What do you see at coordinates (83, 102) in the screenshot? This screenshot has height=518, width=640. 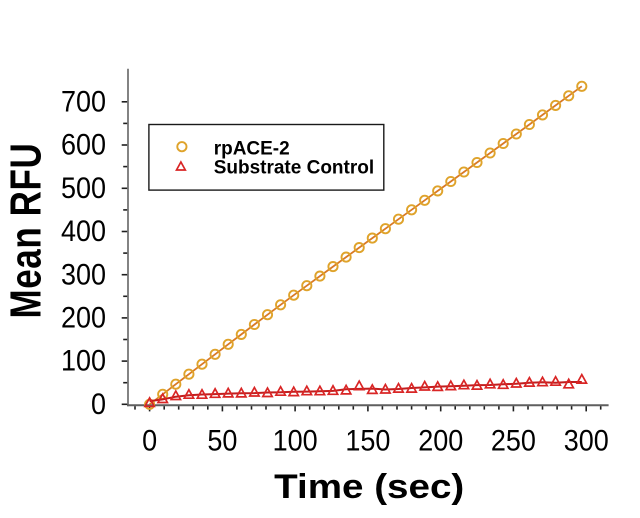 I see `svg-text: 700` at bounding box center [83, 102].